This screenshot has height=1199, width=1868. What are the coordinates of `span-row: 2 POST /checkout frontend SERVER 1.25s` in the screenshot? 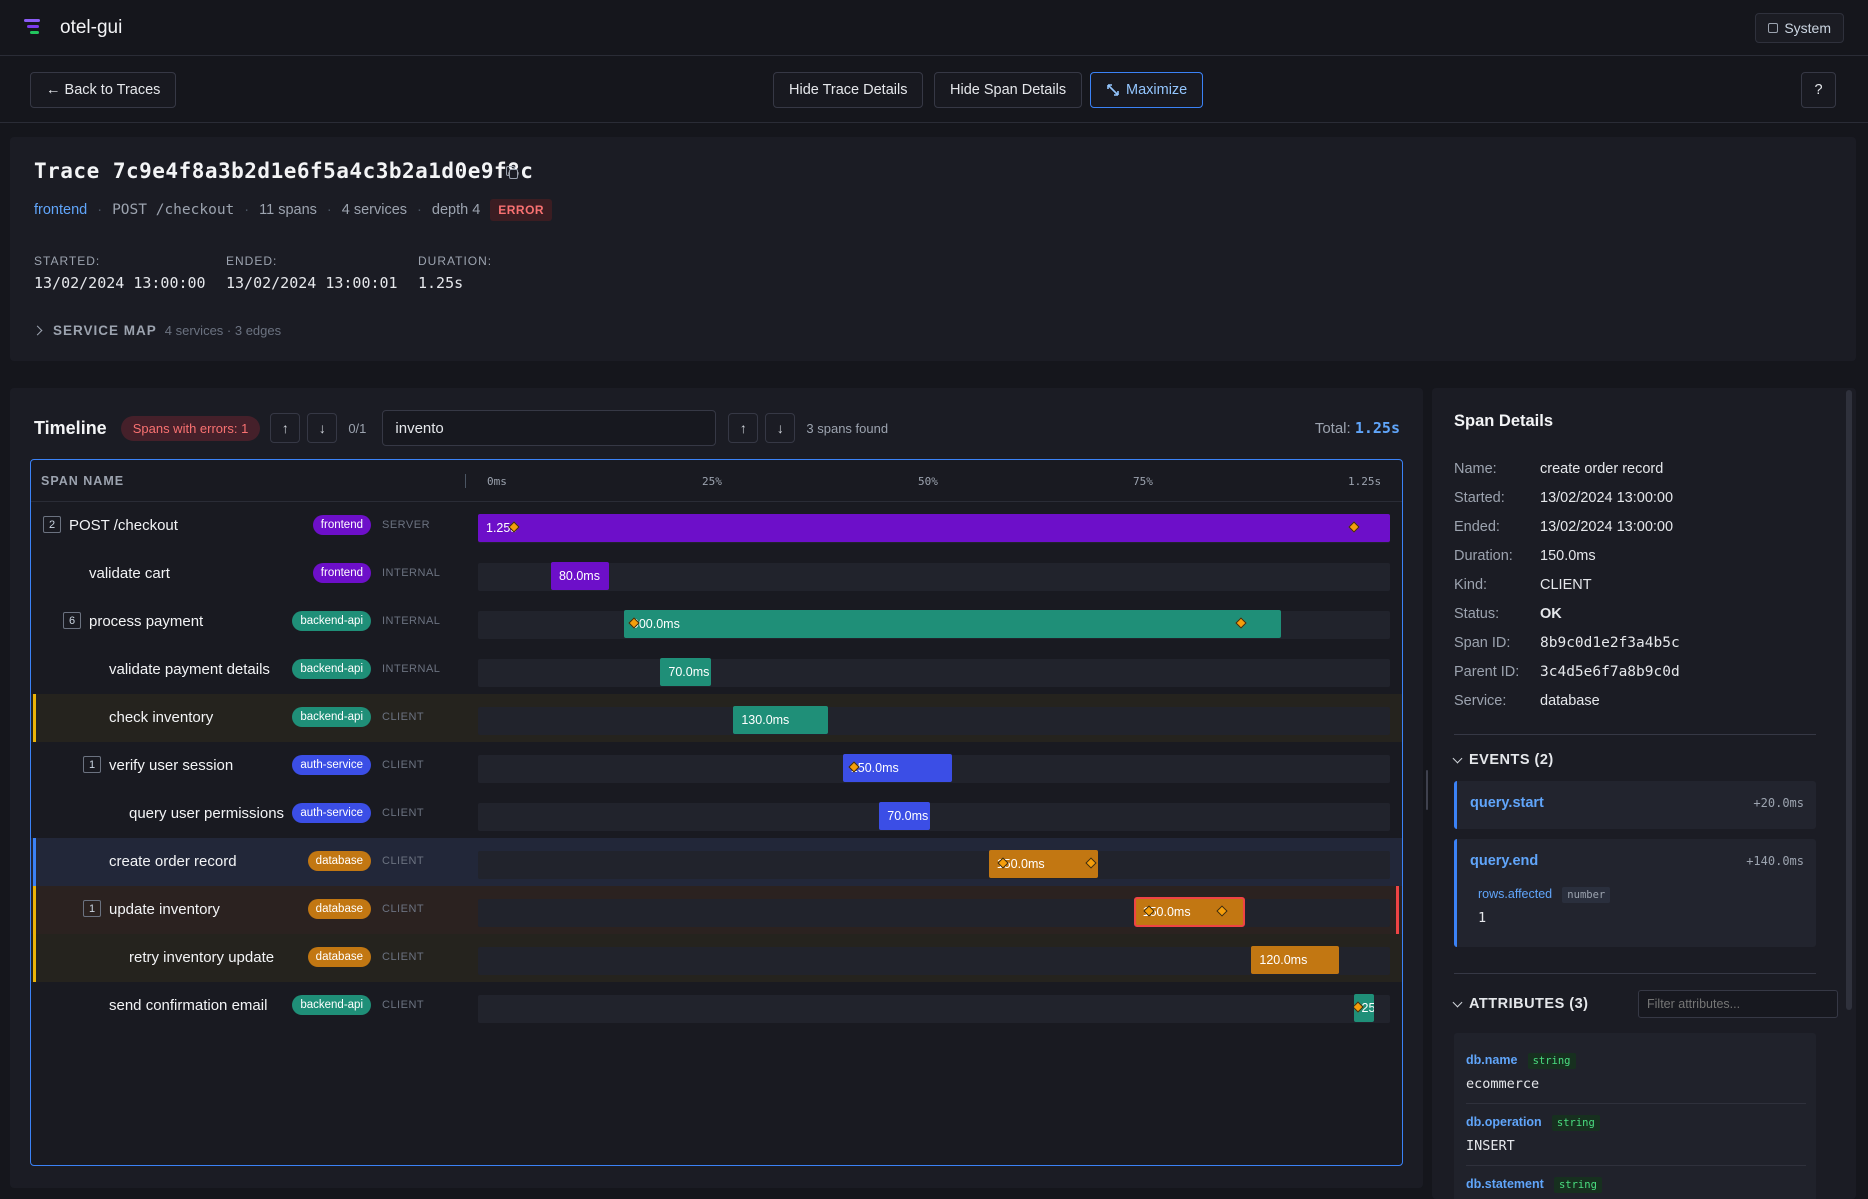 It's located at (716, 526).